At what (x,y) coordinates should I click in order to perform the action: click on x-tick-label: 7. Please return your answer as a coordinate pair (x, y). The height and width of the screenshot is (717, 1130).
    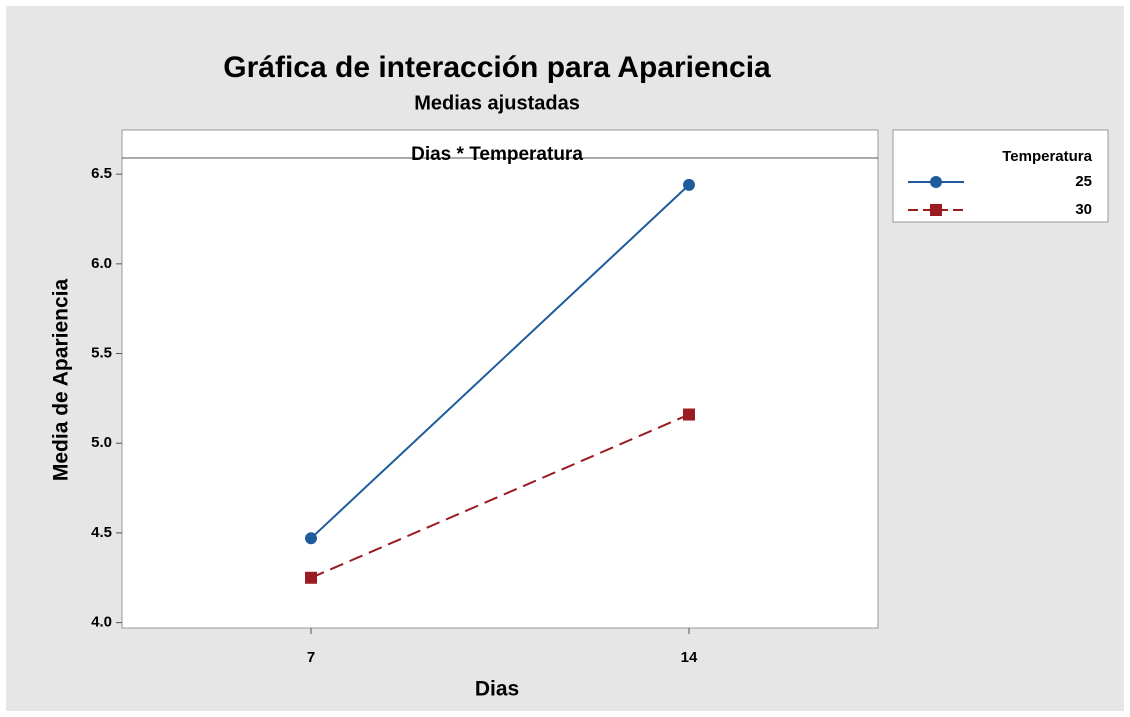
    Looking at the image, I should click on (311, 657).